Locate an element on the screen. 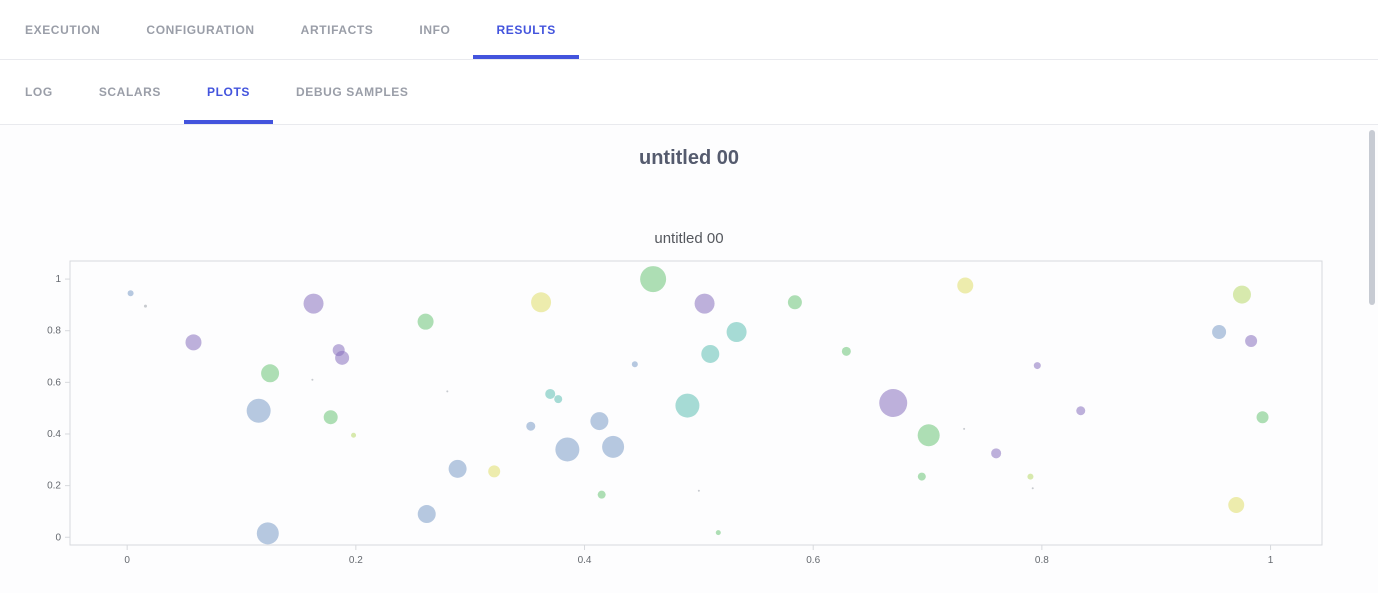  tab-results: RESULTS is located at coordinates (526, 29).